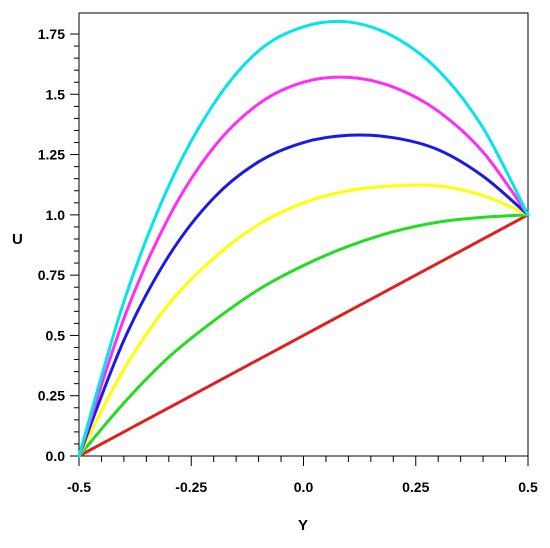  I want to click on y-tick-label: 1.25, so click(51, 155).